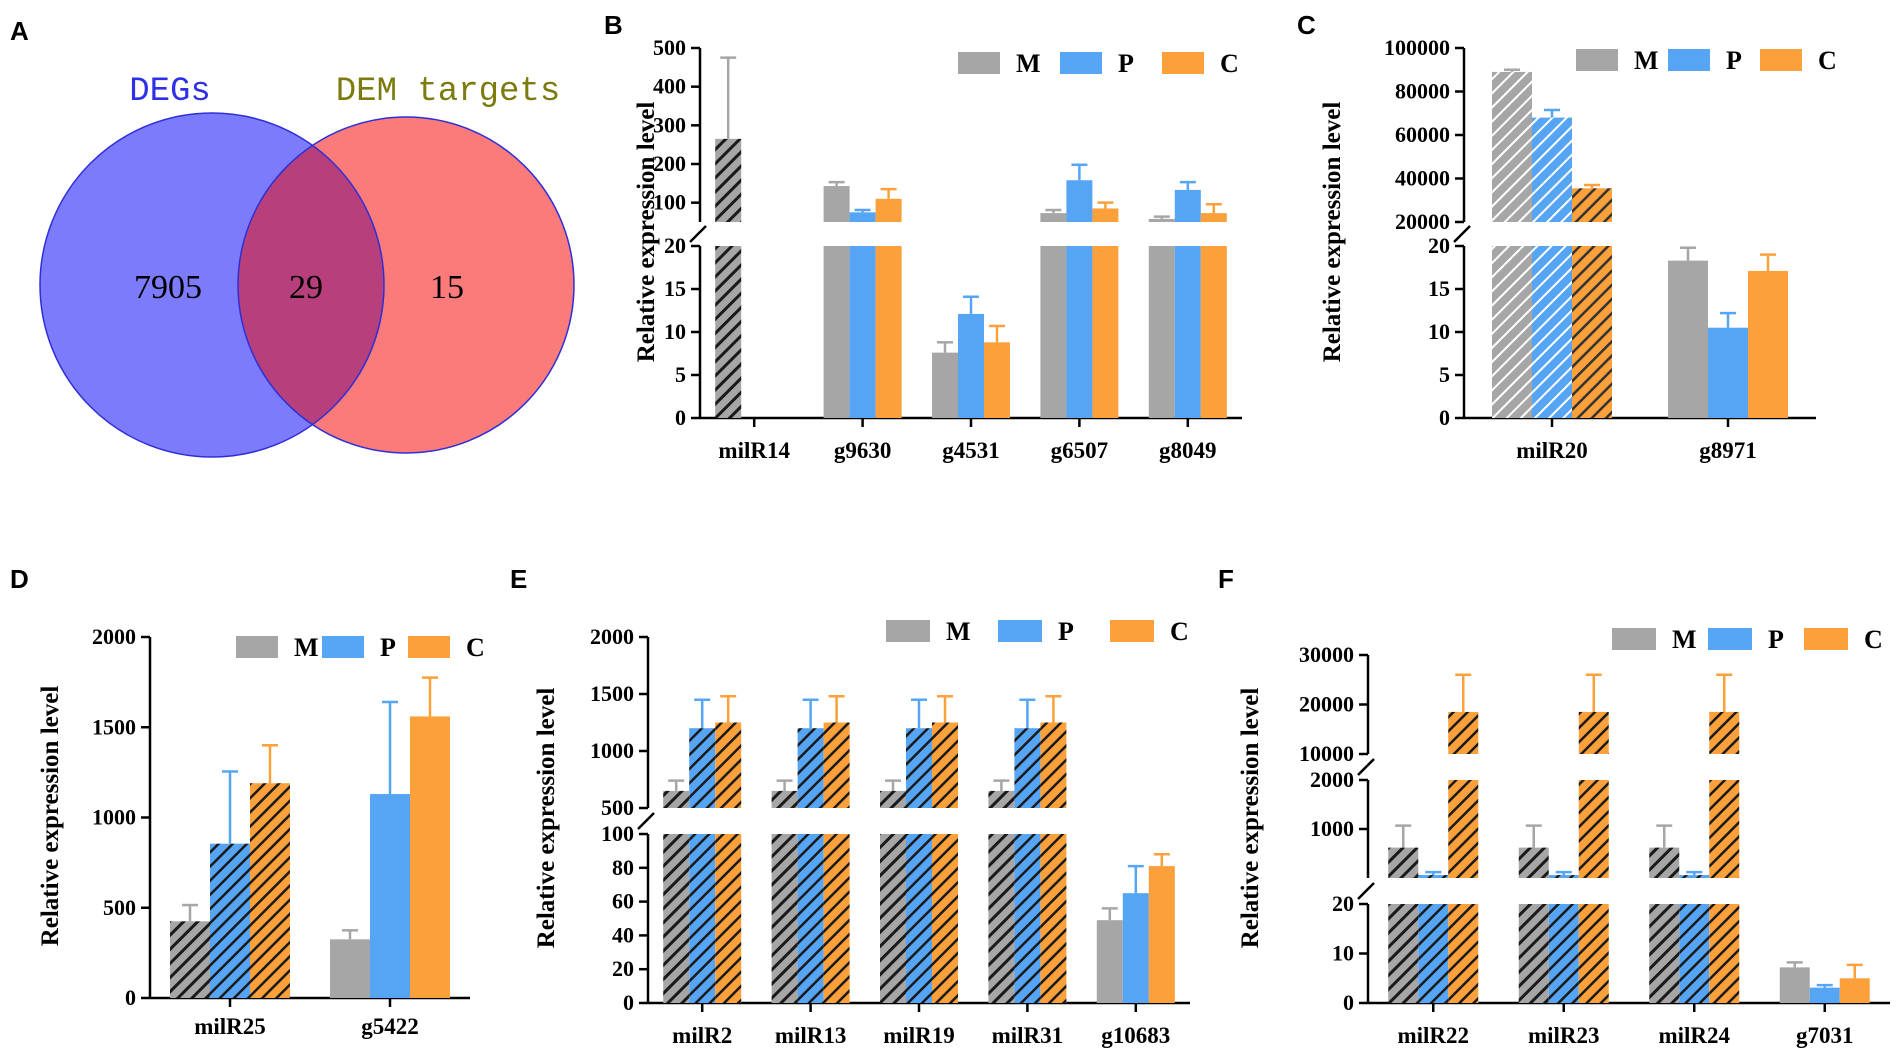  I want to click on bar-C-g8049, so click(1213, 315).